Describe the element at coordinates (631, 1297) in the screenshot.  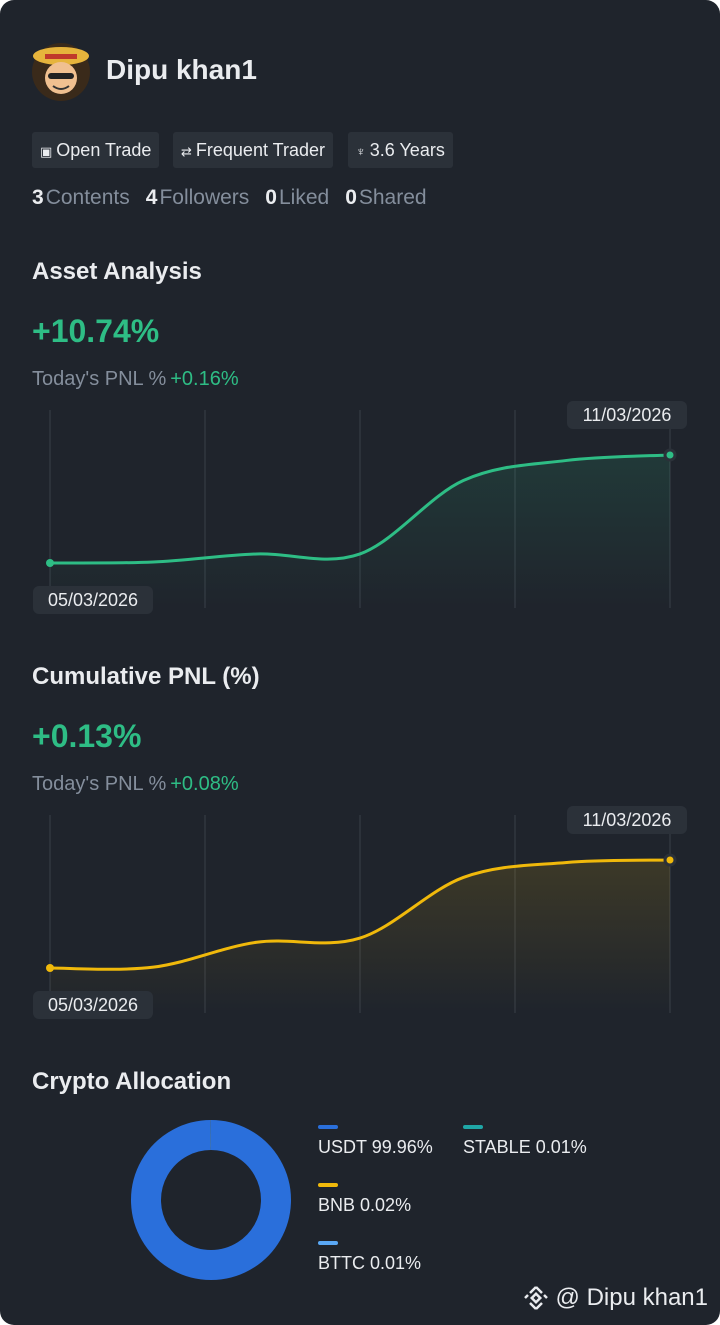
I see `watermark-text: @ Dipu khan1` at that location.